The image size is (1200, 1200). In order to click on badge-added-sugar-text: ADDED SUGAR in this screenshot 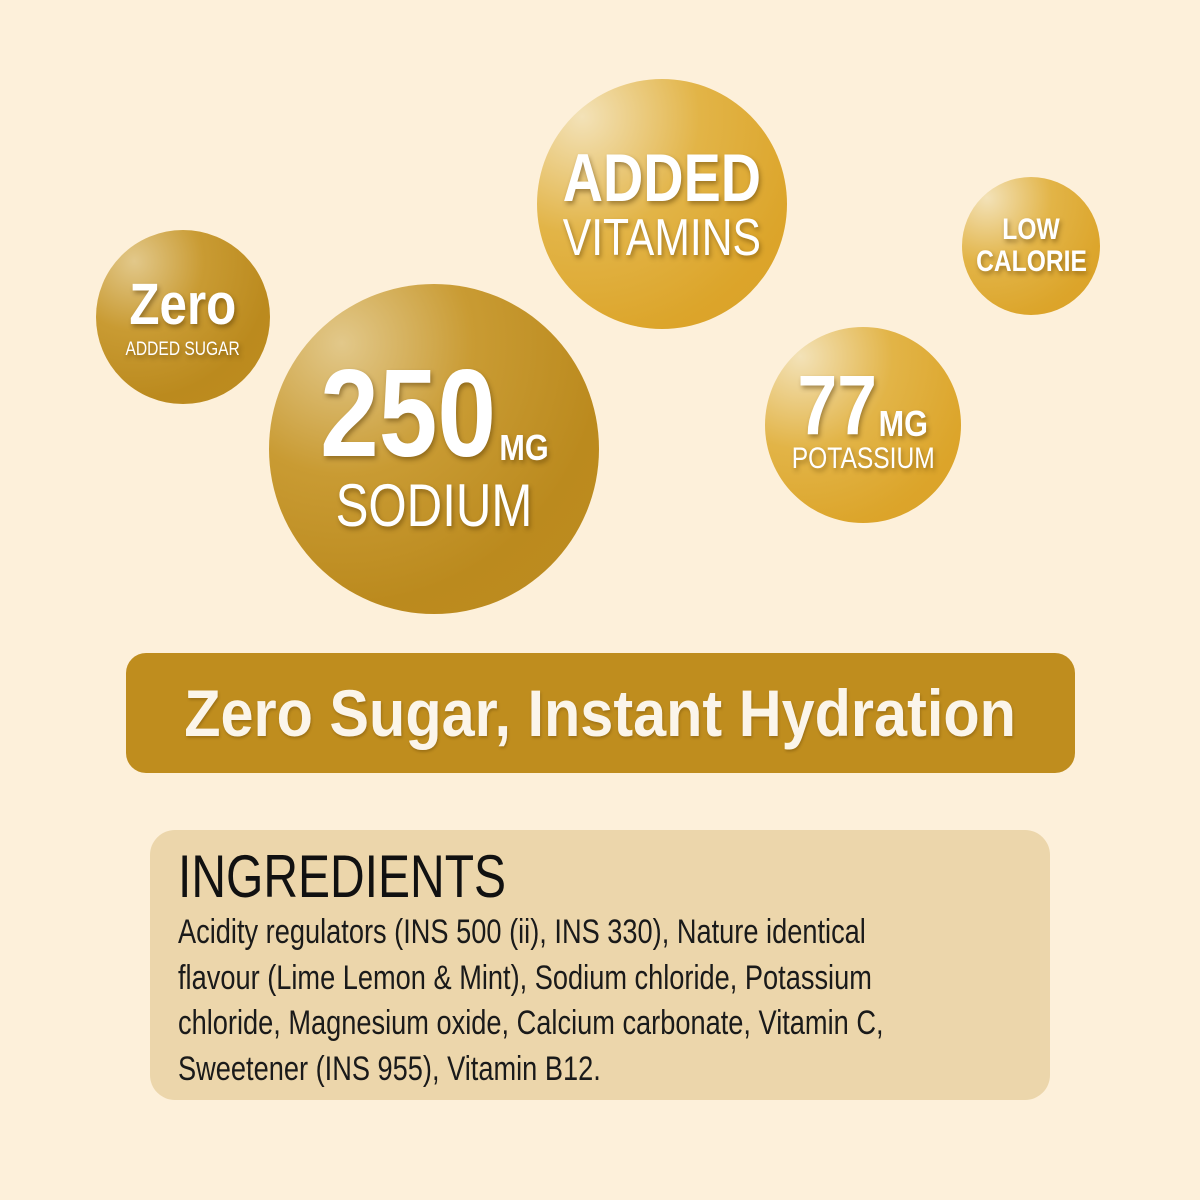, I will do `click(183, 349)`.